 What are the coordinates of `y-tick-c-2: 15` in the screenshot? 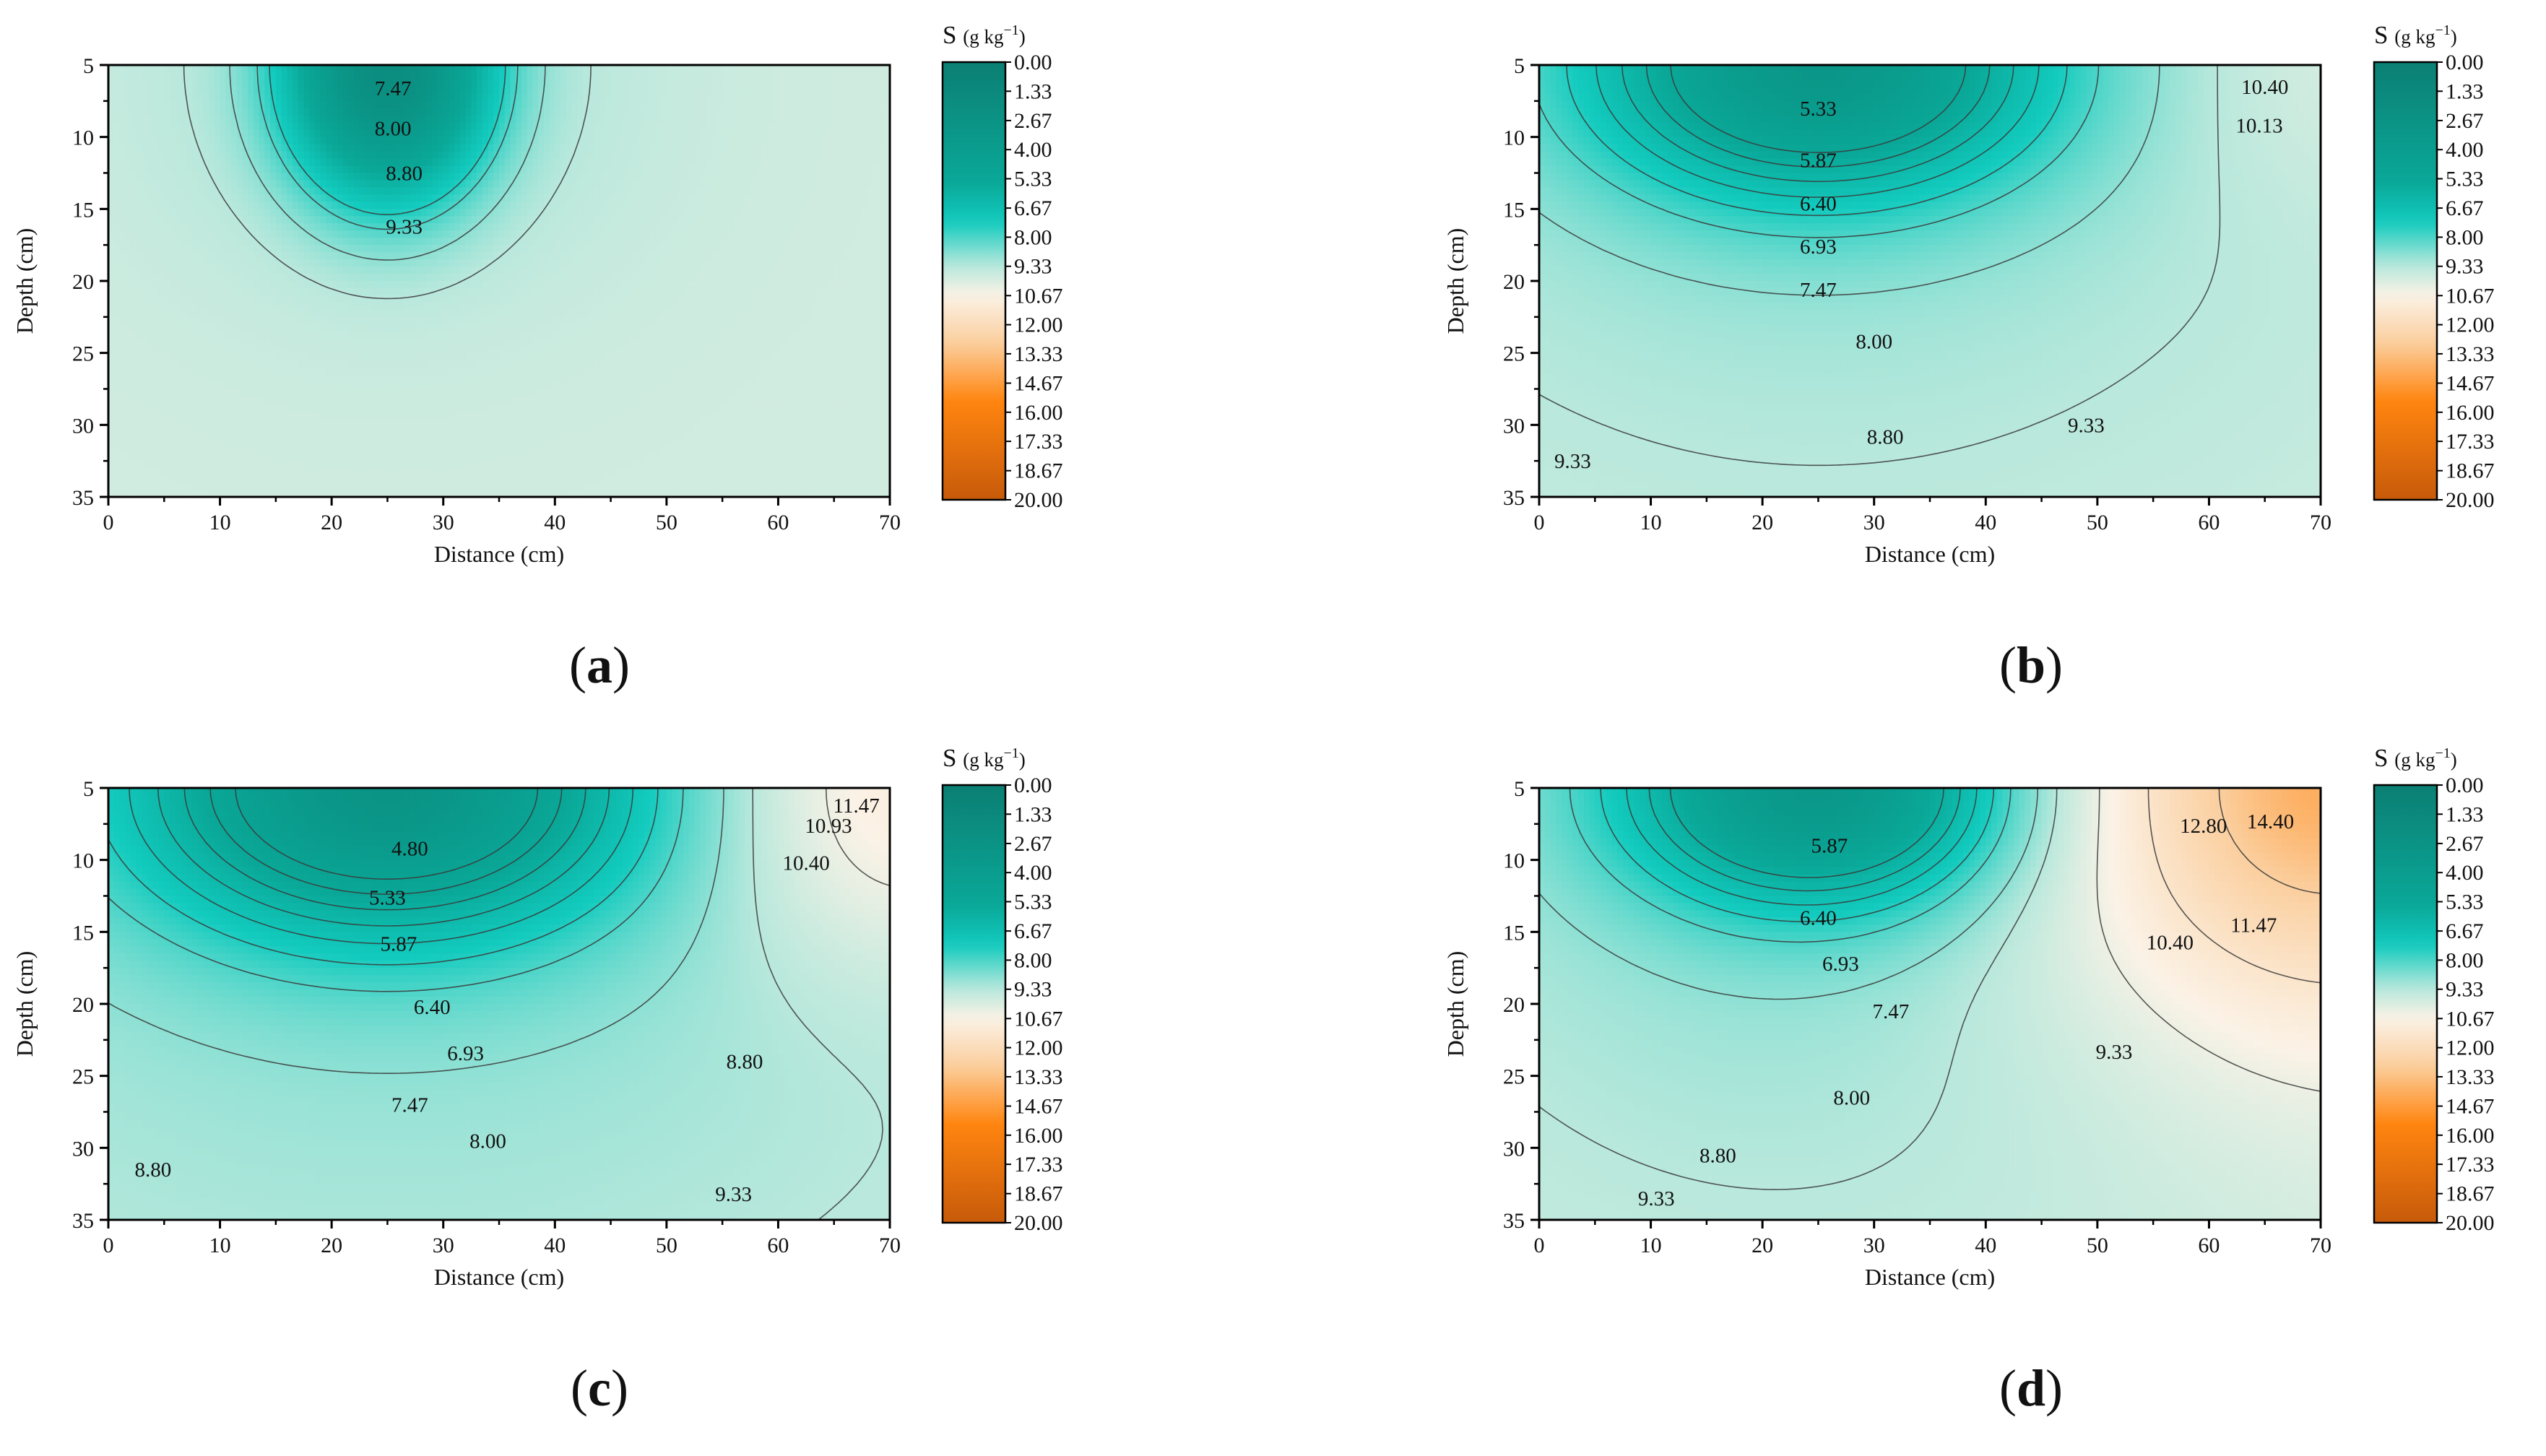 It's located at (83, 933).